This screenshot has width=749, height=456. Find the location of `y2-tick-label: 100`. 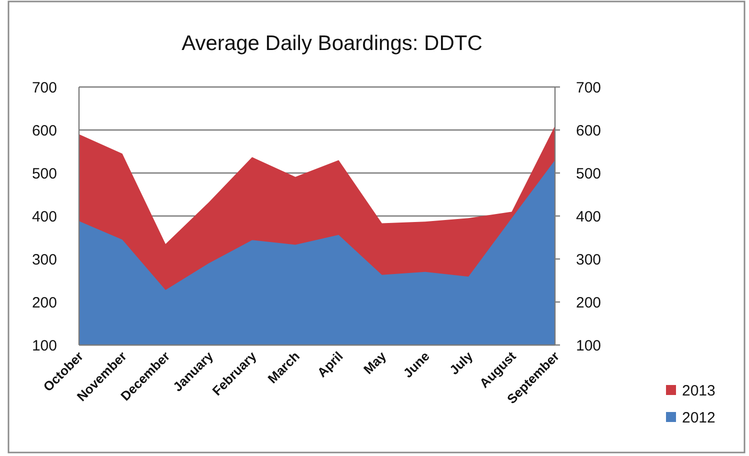

y2-tick-label: 100 is located at coordinates (589, 345).